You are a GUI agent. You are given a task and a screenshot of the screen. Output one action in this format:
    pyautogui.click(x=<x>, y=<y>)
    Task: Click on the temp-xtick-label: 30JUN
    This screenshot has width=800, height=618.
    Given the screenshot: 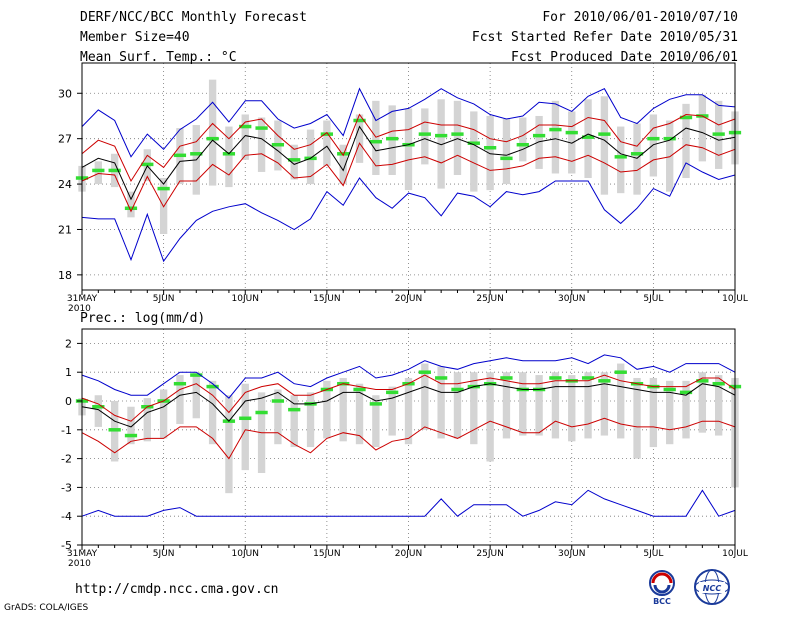 What is the action you would take?
    pyautogui.click(x=571, y=299)
    